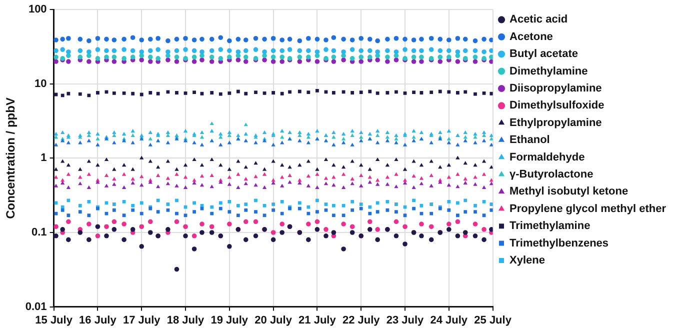  I want to click on x-tick-label: 19 July, so click(229, 320).